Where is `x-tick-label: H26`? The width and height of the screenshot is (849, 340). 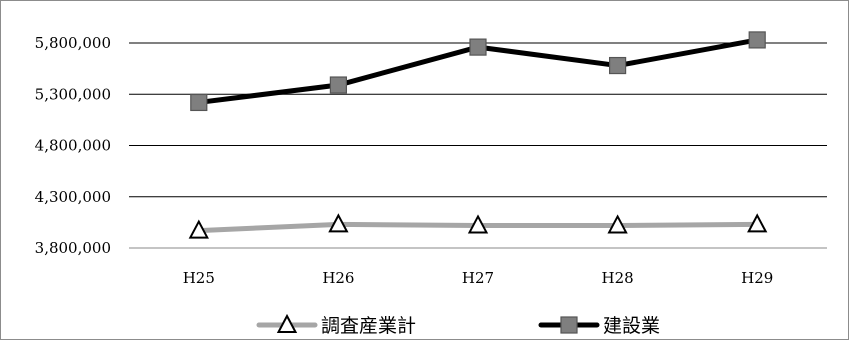 x-tick-label: H26 is located at coordinates (338, 278).